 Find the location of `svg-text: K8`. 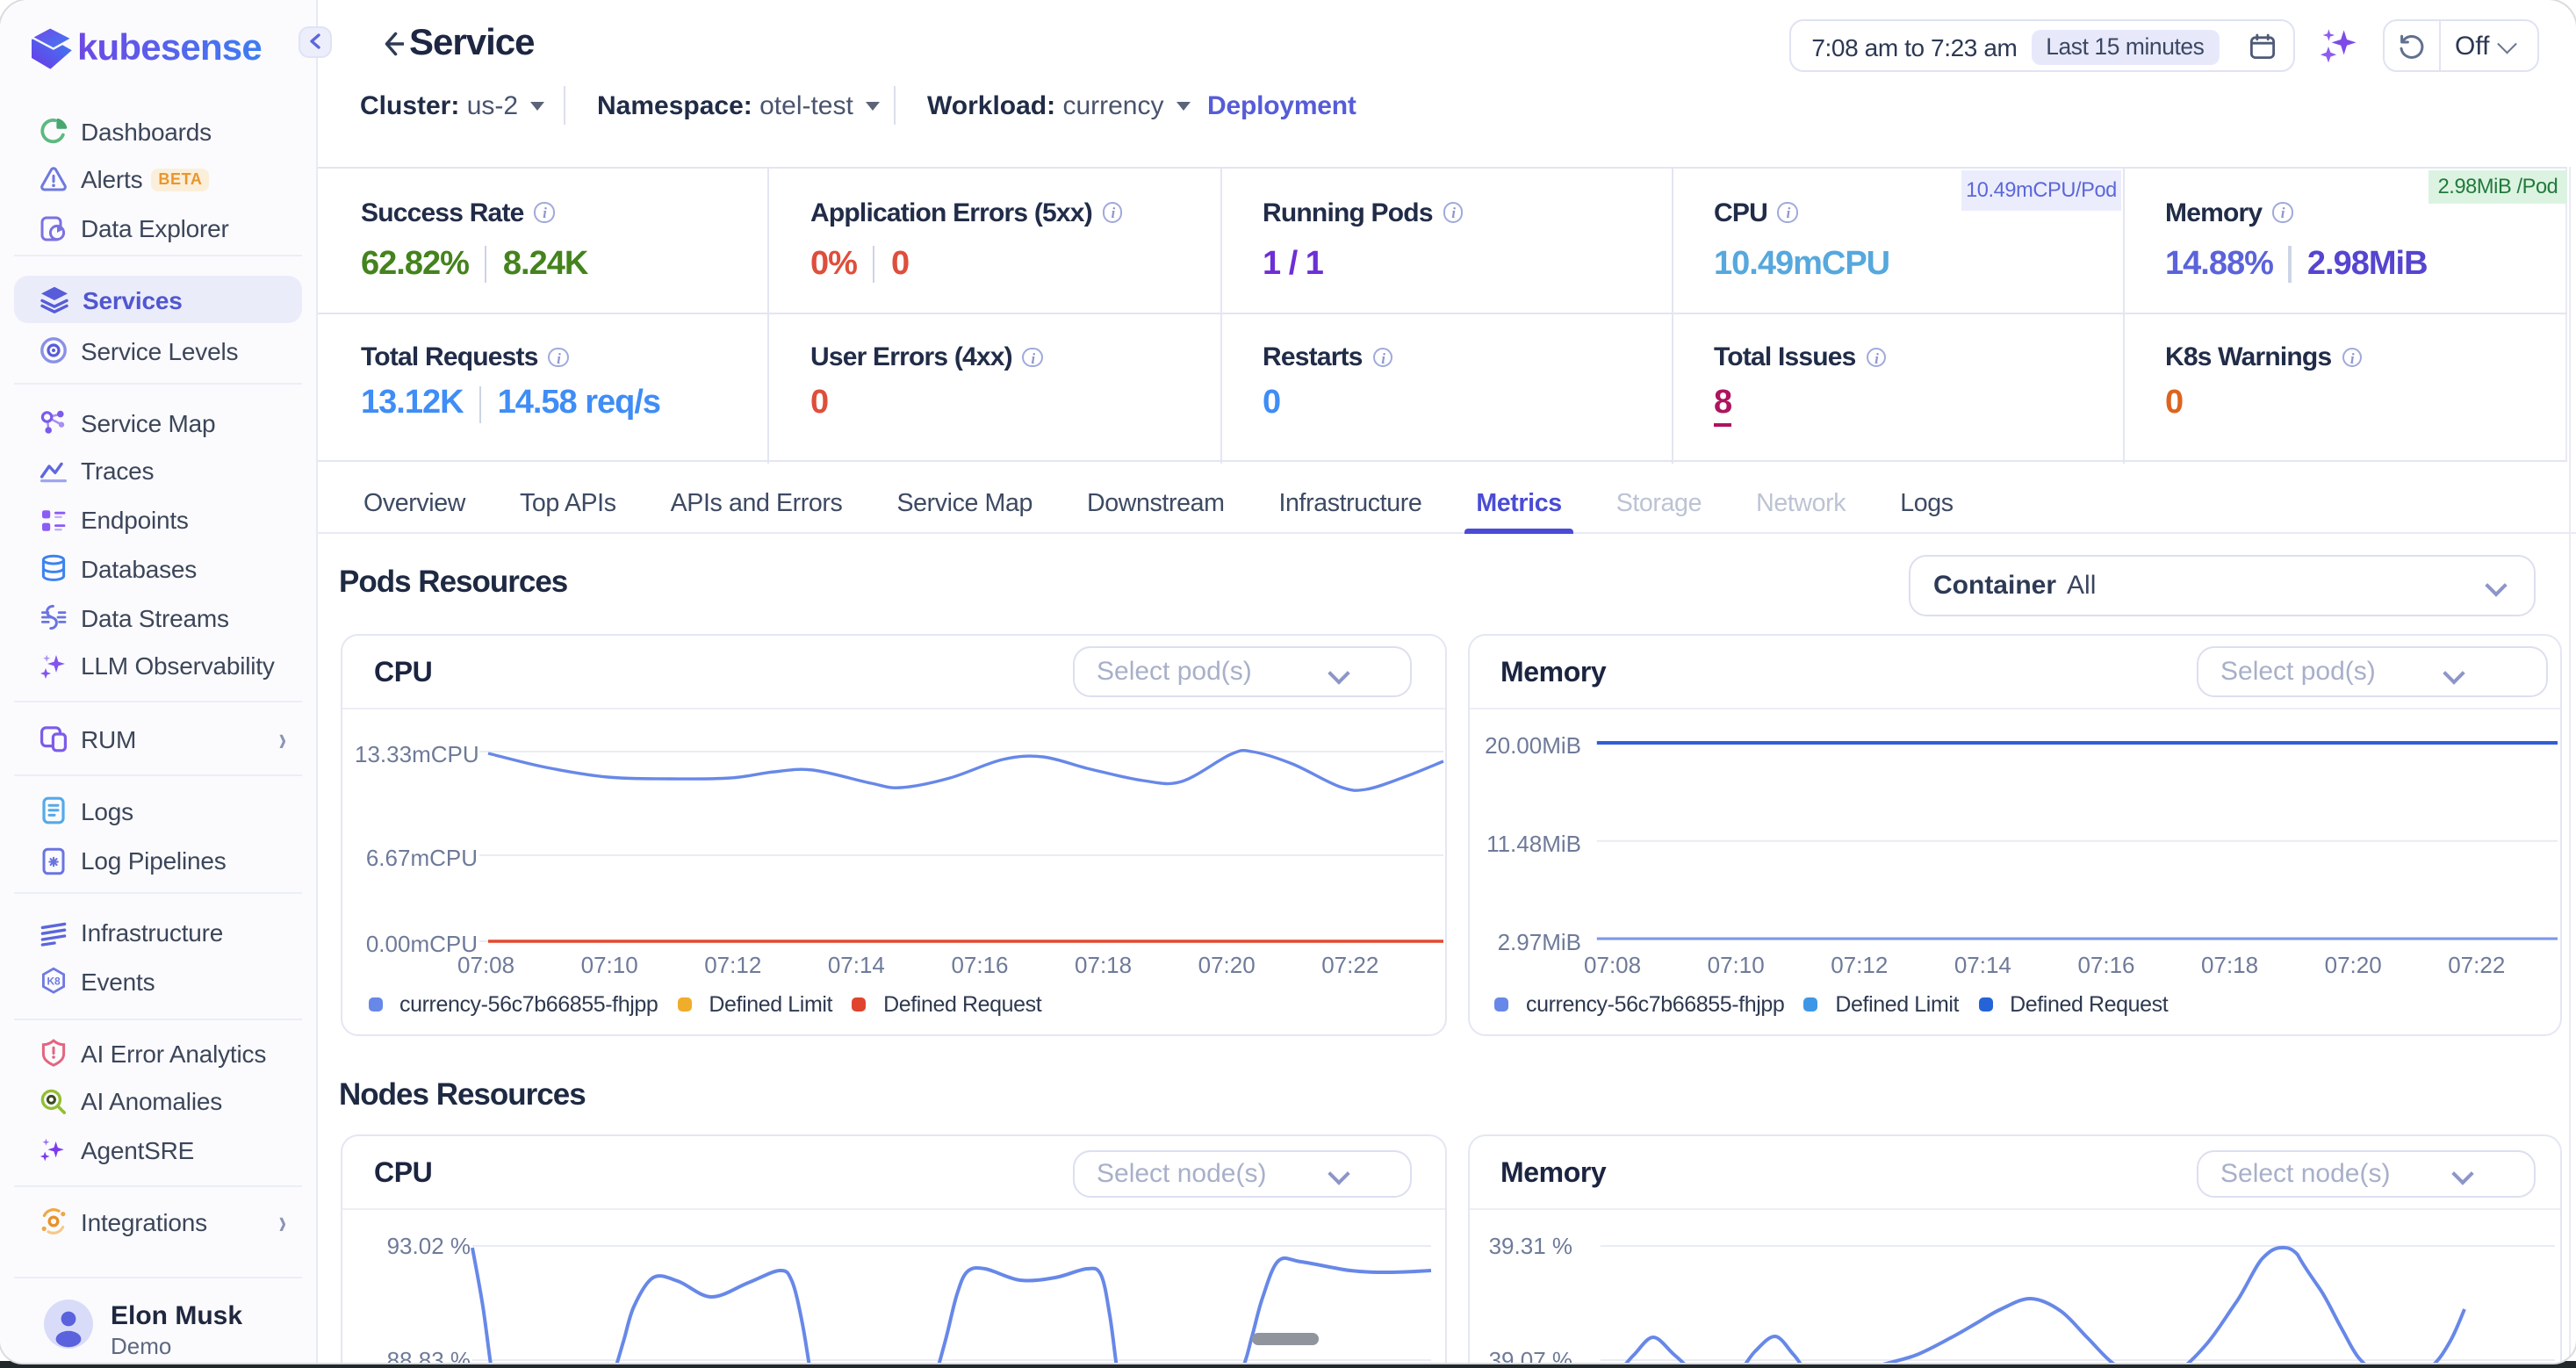

svg-text: K8 is located at coordinates (54, 982).